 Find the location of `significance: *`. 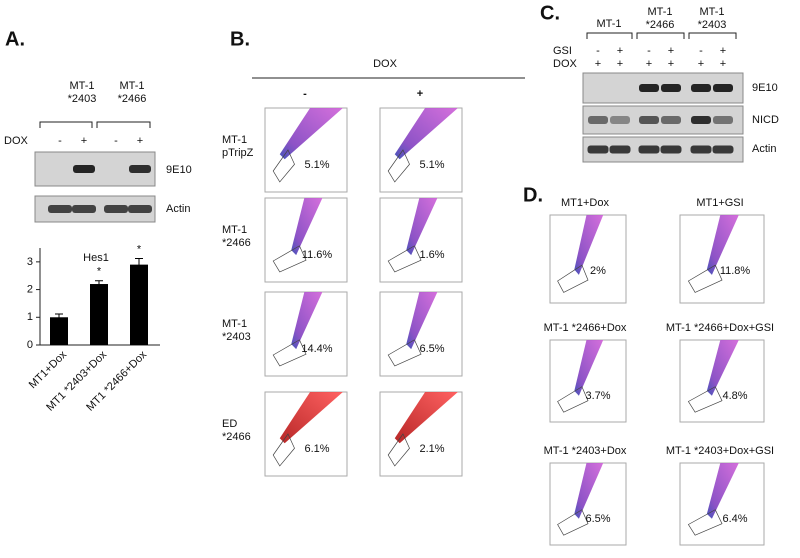

significance: * is located at coordinates (139, 249).